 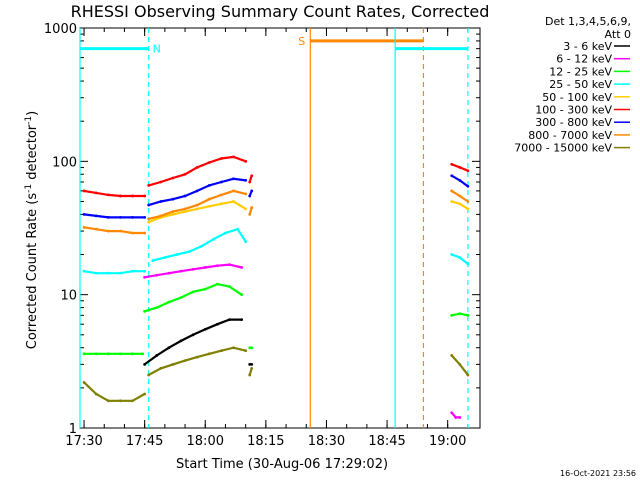 I want to click on annotation-label: S, so click(x=301, y=41).